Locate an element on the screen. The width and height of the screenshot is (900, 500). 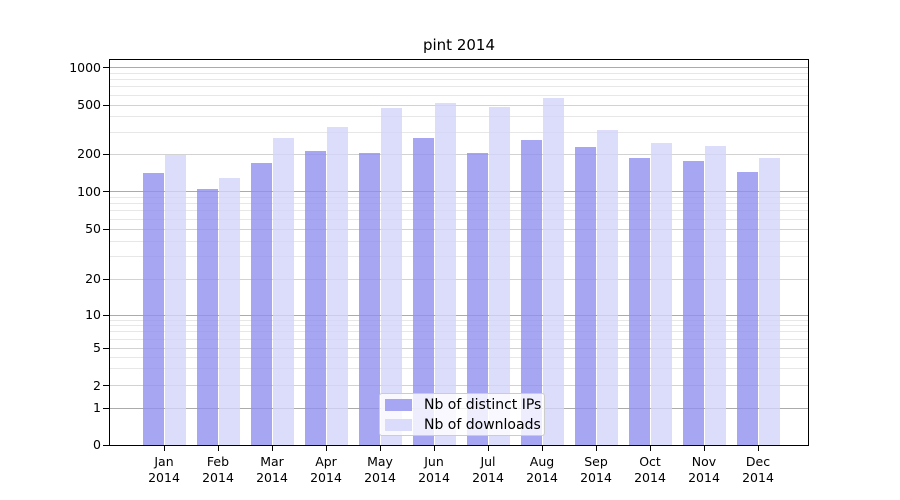
y-tick-label: 5 is located at coordinates (97, 347).